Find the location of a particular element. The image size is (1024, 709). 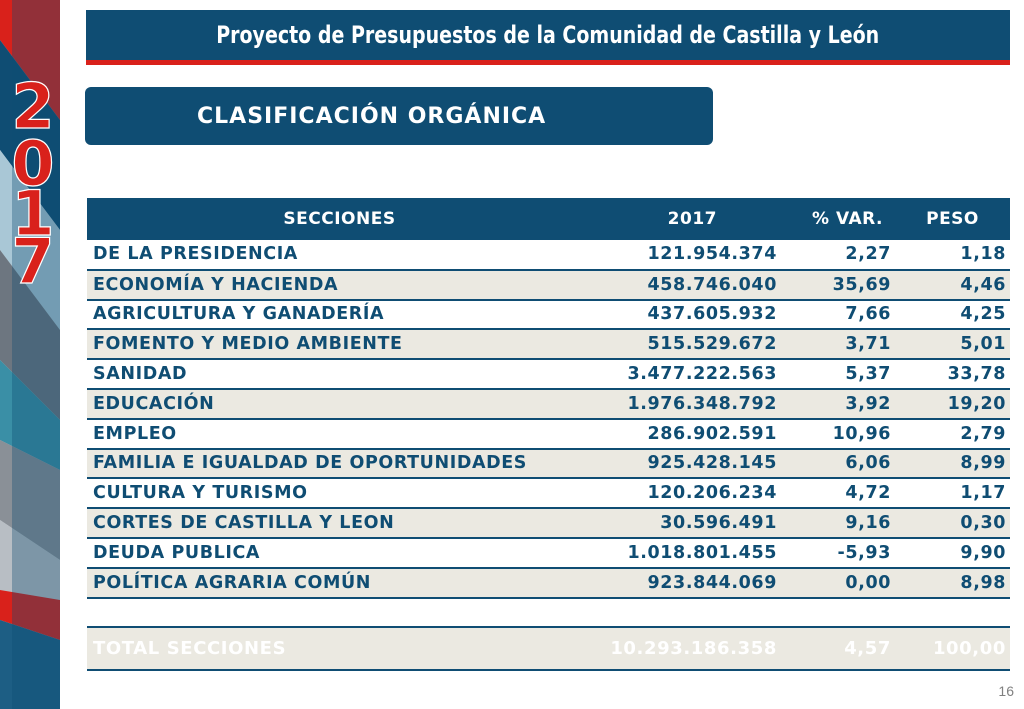

variation-cell: 2,27 is located at coordinates (868, 254).